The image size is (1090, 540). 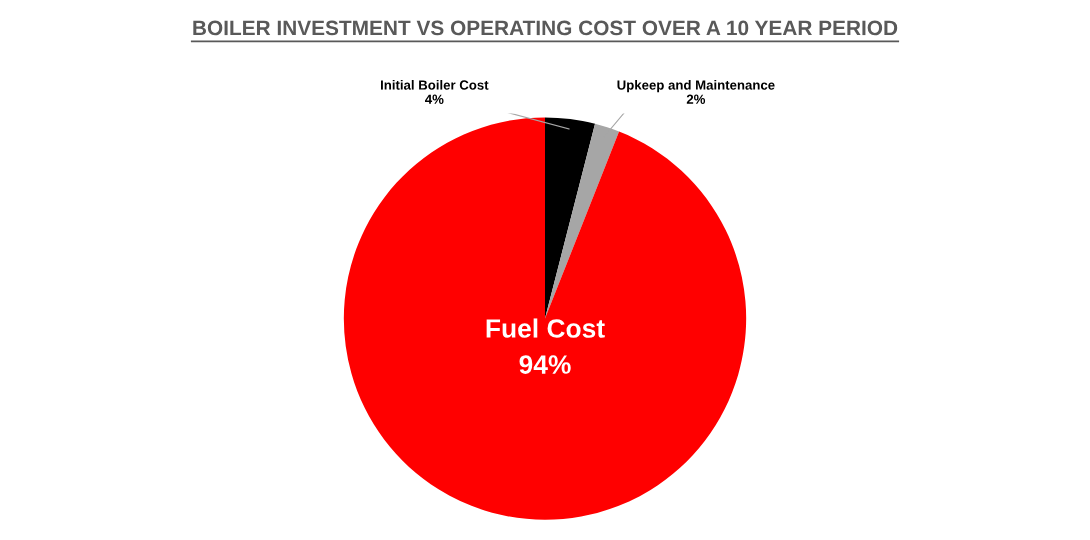 What do you see at coordinates (434, 99) in the screenshot?
I see `data-label: 4%` at bounding box center [434, 99].